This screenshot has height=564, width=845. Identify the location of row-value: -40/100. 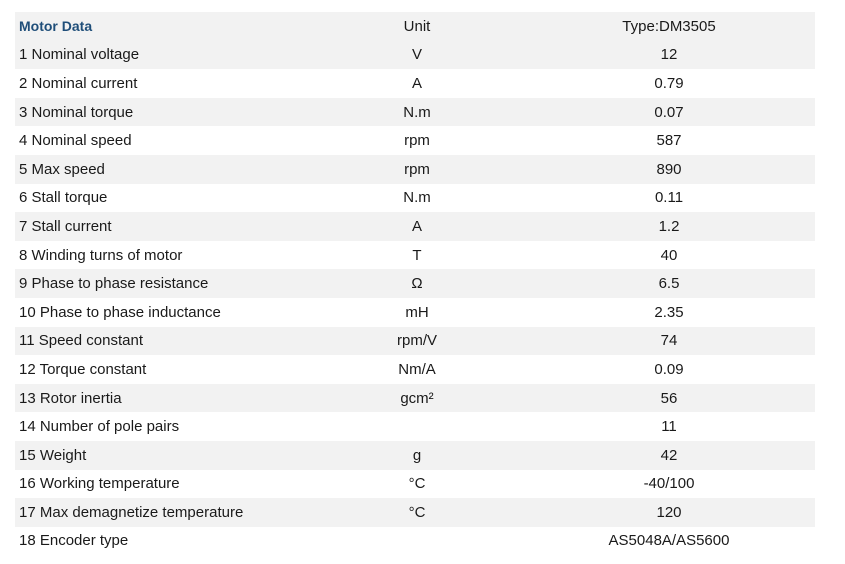
(669, 484).